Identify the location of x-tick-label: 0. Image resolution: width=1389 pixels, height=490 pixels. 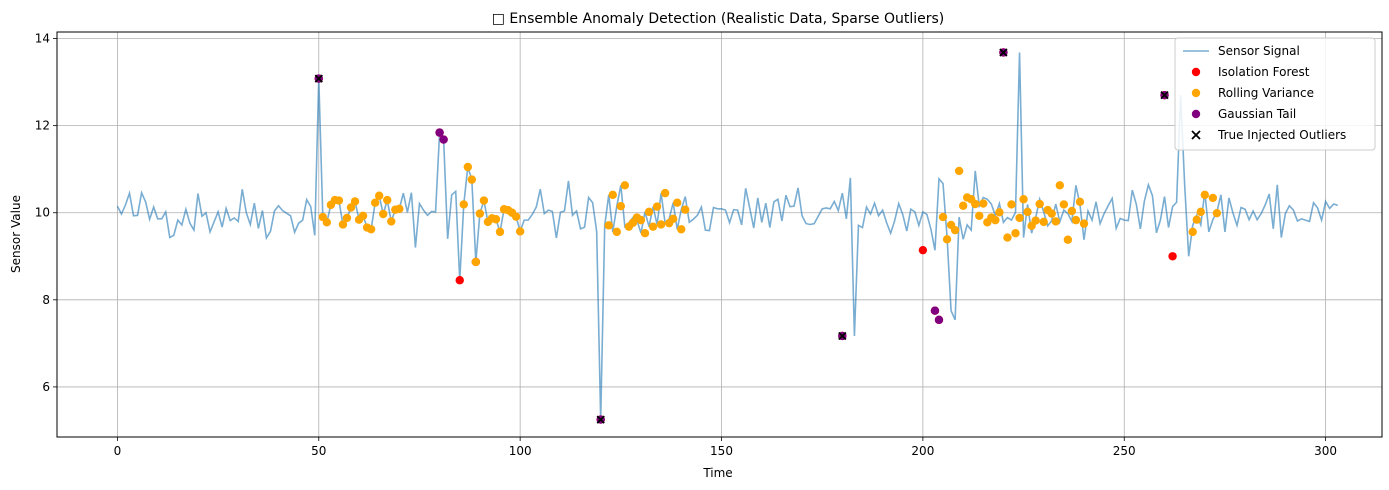
(118, 451).